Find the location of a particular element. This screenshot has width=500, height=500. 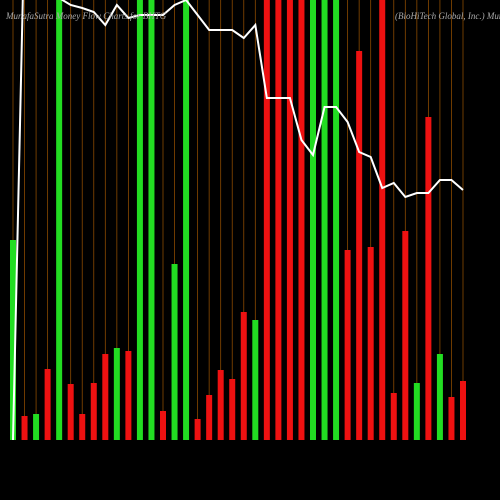

chart-subtitle: (BioHiTech Global, Inc.) MunafaSutra.com is located at coordinates (447, 16).